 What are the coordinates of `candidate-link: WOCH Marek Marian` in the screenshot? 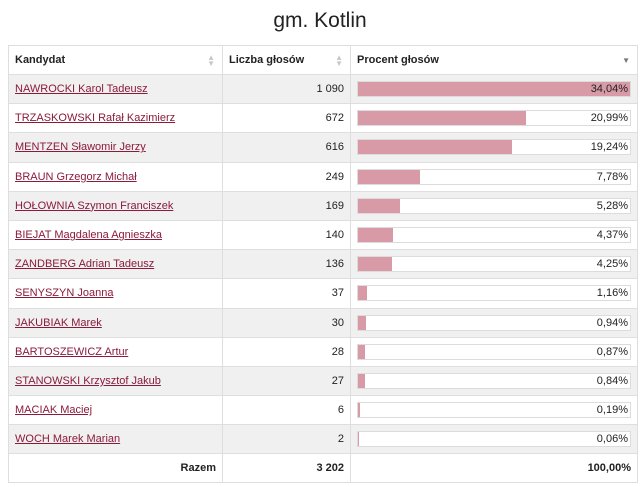 It's located at (68, 439).